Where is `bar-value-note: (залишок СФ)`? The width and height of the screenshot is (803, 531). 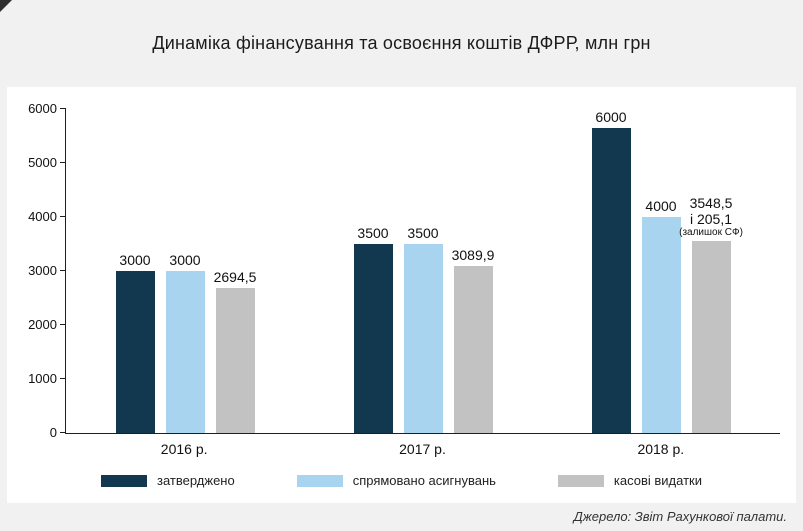
bar-value-note: (залишок СФ) is located at coordinates (711, 233).